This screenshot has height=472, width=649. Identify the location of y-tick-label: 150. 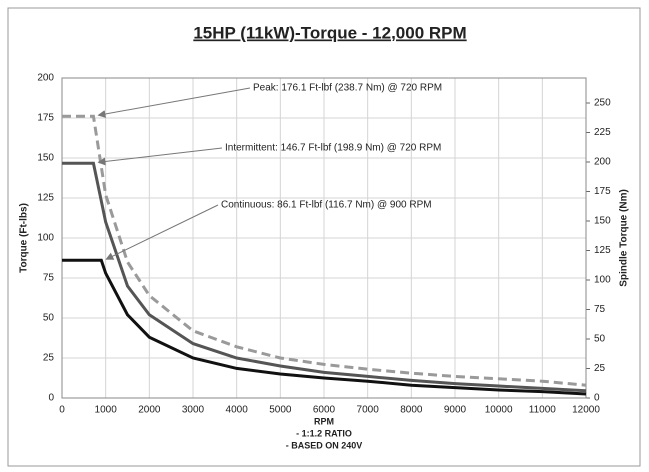
(45, 158).